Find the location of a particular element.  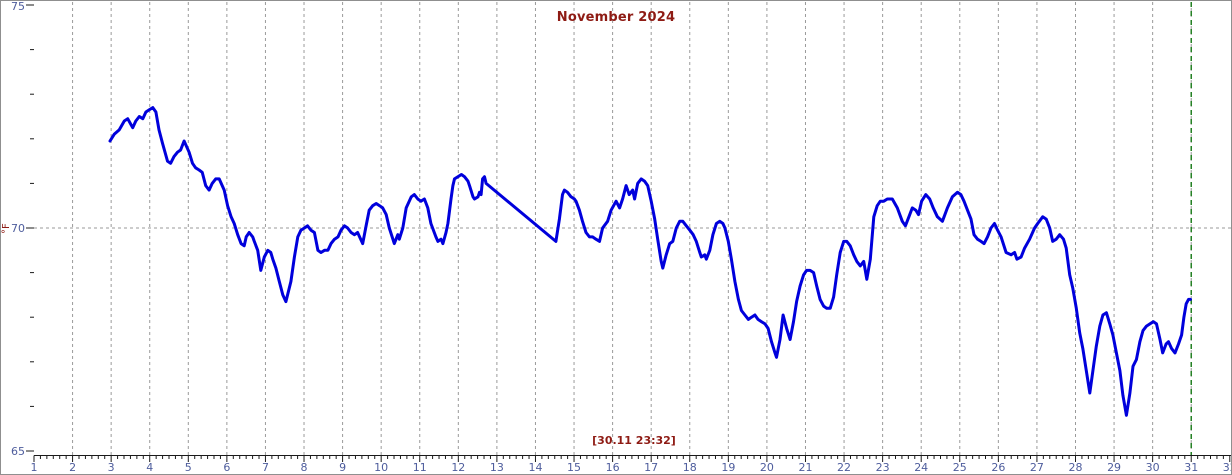

x-tick-label: 6 is located at coordinates (226, 467).